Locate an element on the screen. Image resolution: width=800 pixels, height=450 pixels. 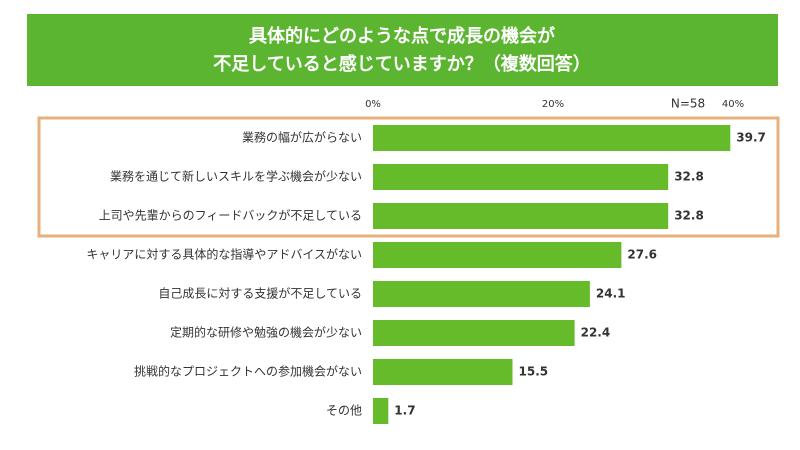
x-tick-label: 20% is located at coordinates (553, 104).